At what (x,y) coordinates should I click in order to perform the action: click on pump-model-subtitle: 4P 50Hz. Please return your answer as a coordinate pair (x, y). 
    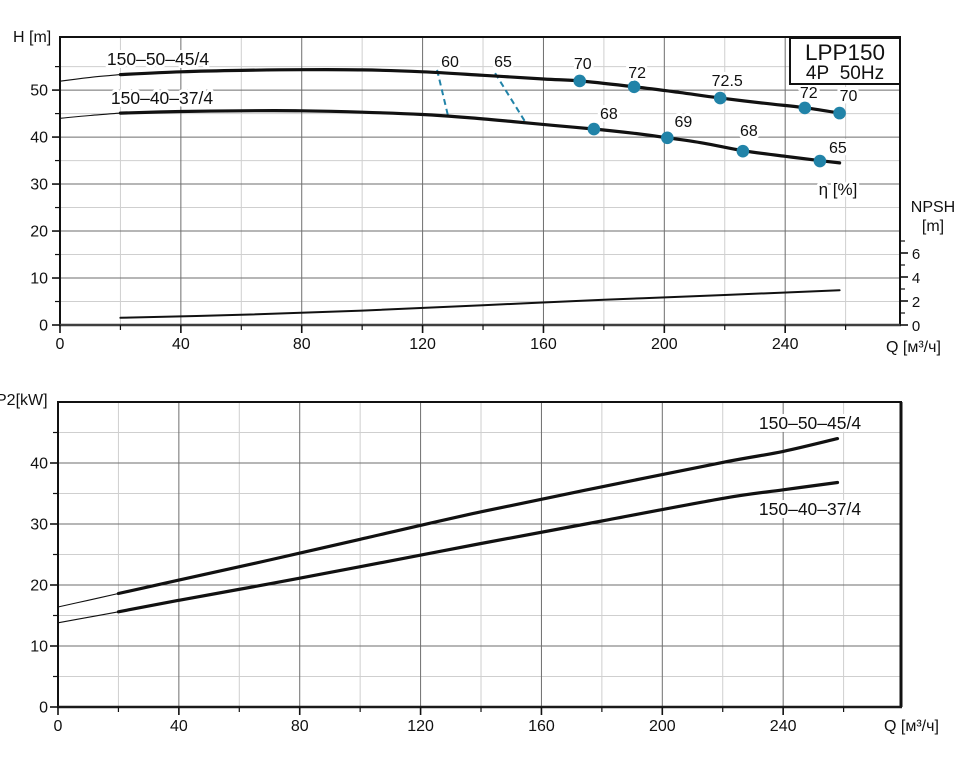
    Looking at the image, I should click on (845, 73).